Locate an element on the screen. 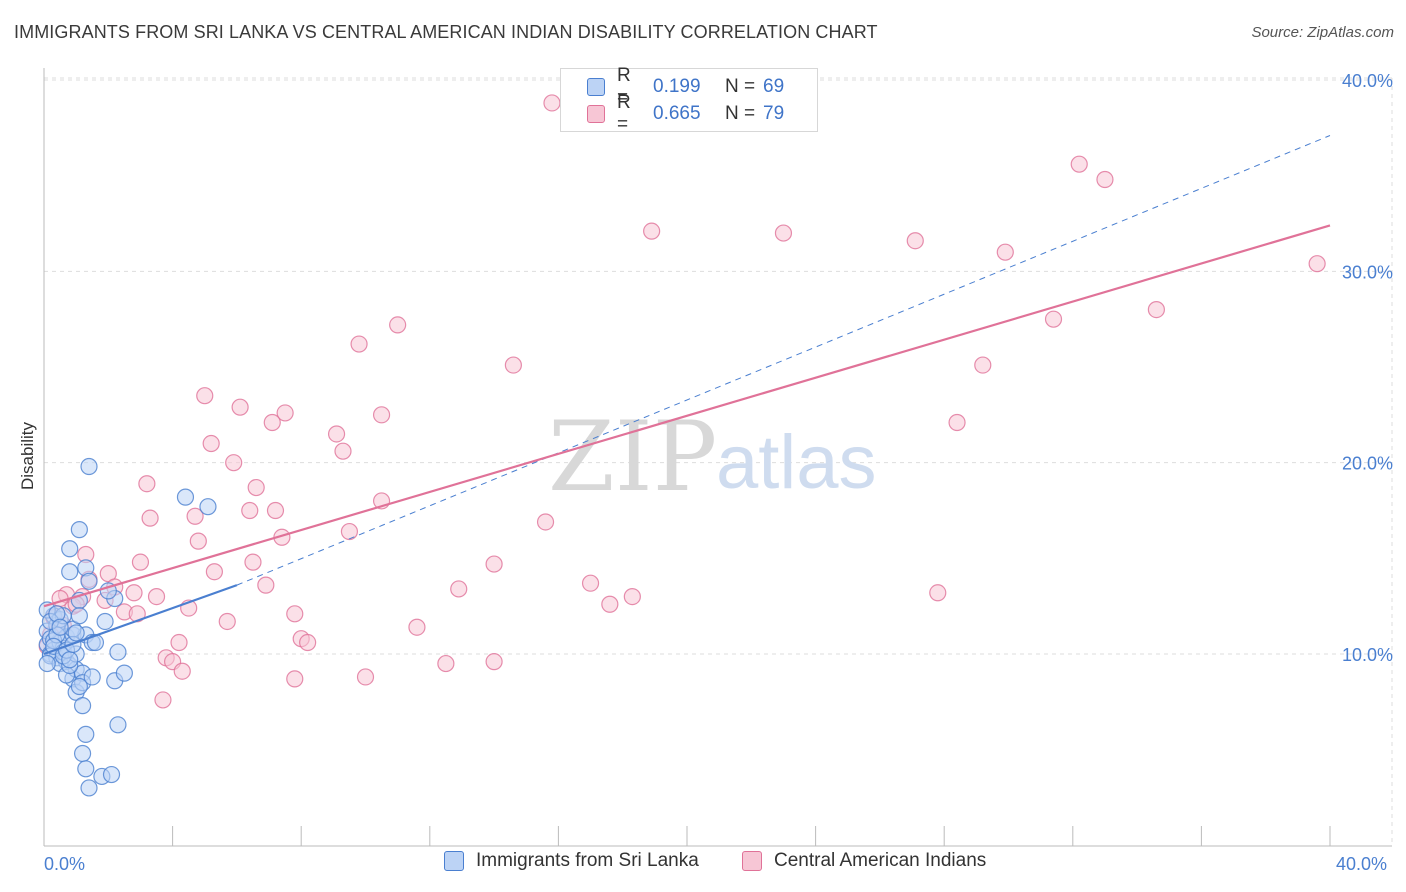 This screenshot has height=892, width=1406. y-tick-labels: 10.0% 20.0% 30.0% 40.0% is located at coordinates (1367, 368).